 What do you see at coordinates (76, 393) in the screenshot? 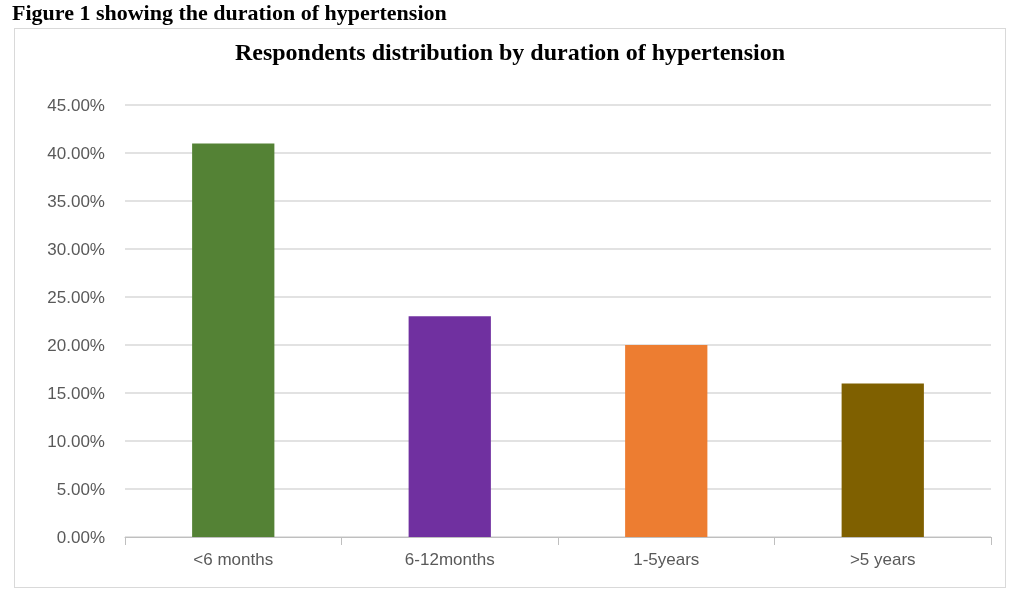
I see `y-tick-label: 15.00%` at bounding box center [76, 393].